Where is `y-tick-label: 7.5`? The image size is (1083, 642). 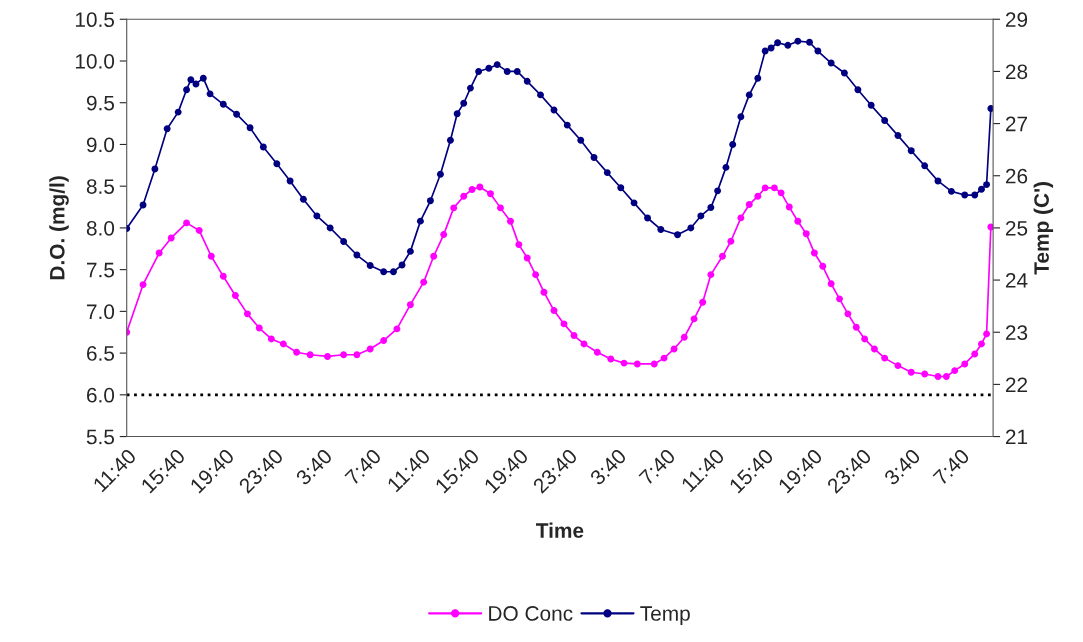
y-tick-label: 7.5 is located at coordinates (101, 270).